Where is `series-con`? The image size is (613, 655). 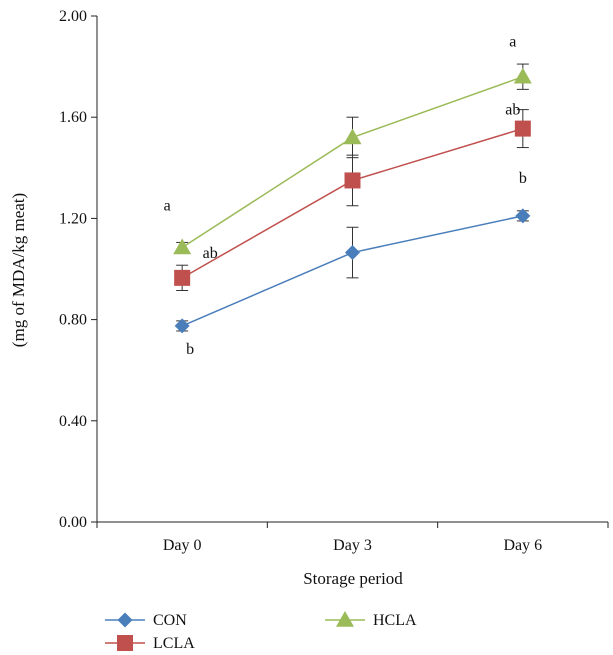
series-con is located at coordinates (352, 271).